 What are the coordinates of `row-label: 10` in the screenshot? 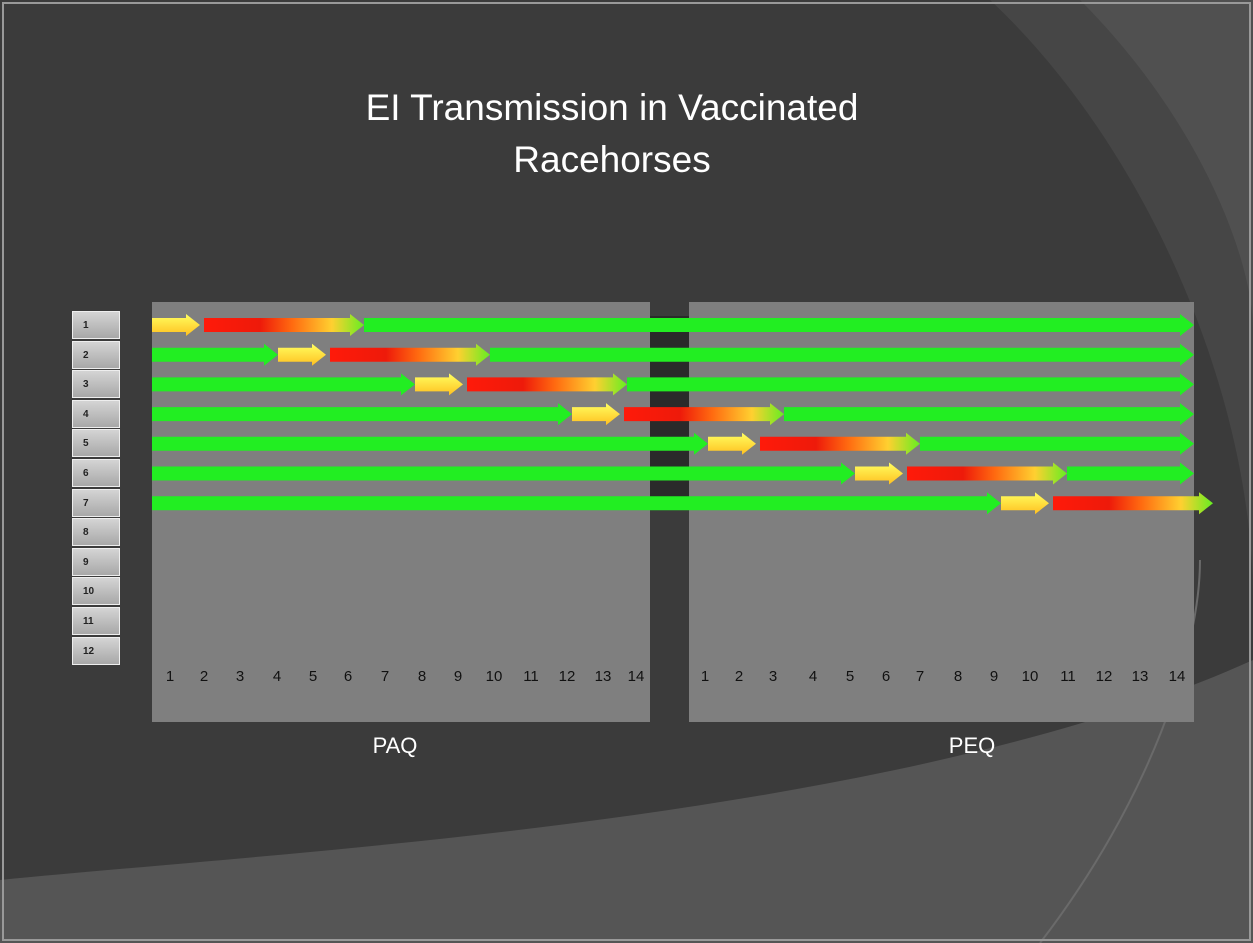 It's located at (96, 591).